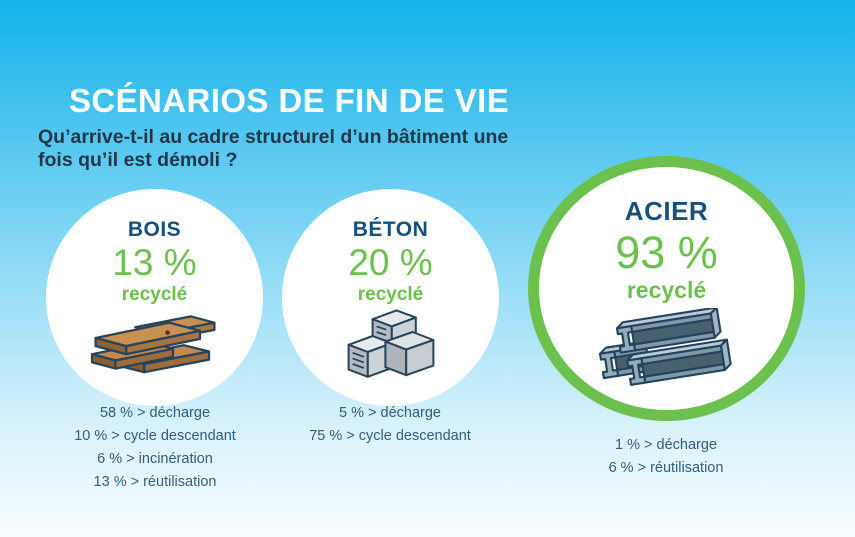  I want to click on stat-line: 1 % > décharge, so click(666, 445).